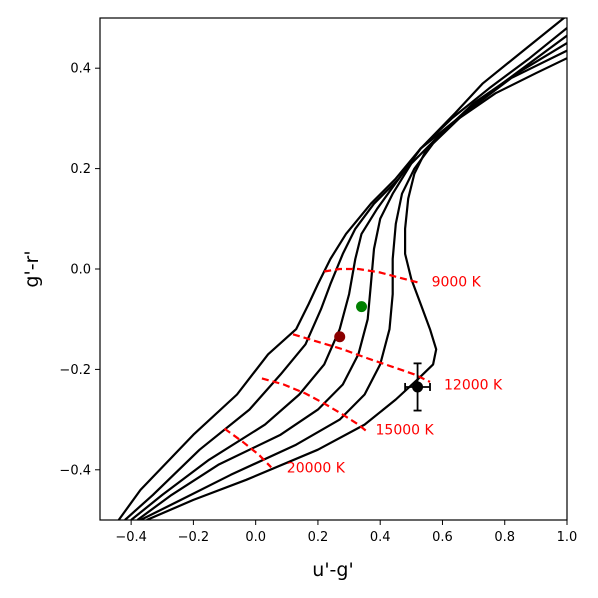  Describe the element at coordinates (318, 537) in the screenshot. I see `x-tick-label: 0.2` at that location.